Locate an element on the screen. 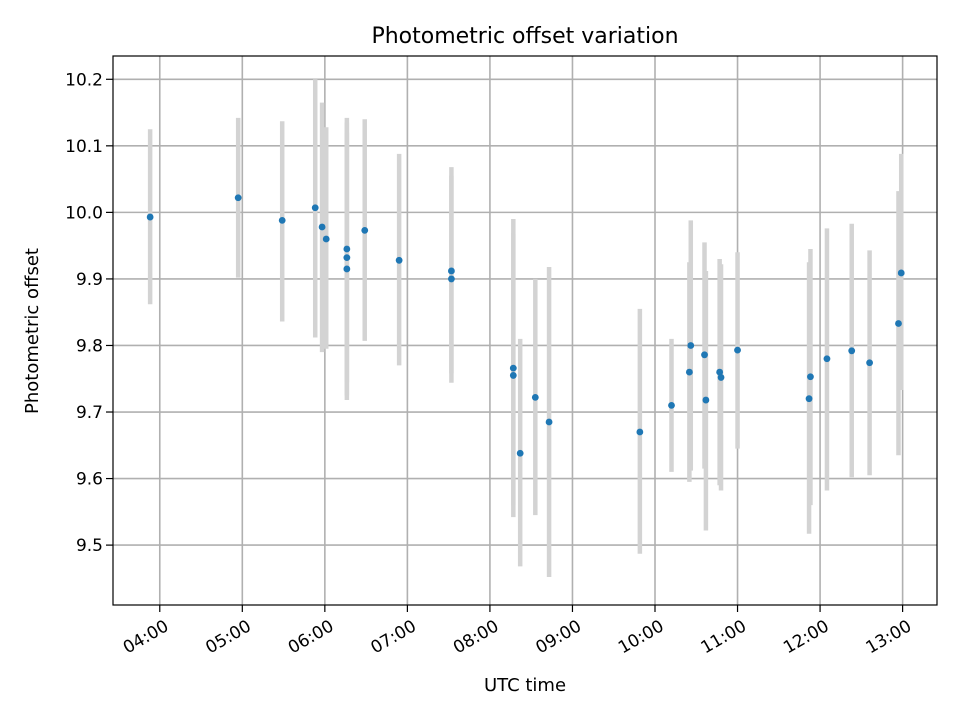  y-tick-label: 9.8 is located at coordinates (89, 346).